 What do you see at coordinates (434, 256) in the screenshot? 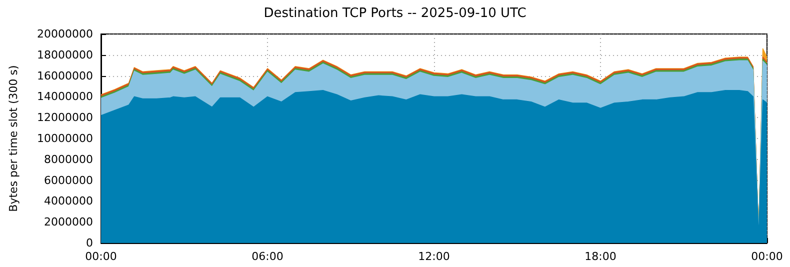
I see `x-tick-label: 12:00` at bounding box center [434, 256].